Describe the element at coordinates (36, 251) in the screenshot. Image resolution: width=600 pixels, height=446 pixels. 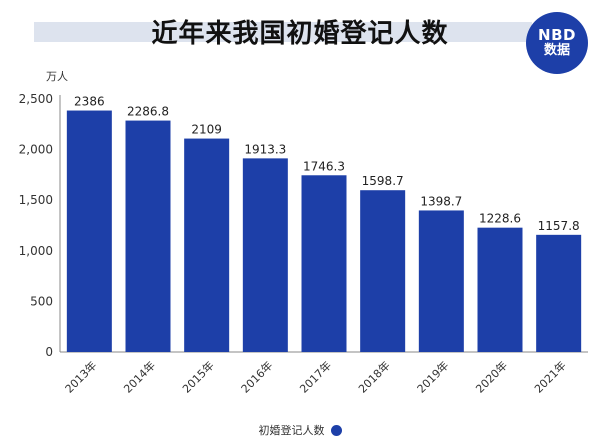
I see `y-tick-label: 1,000` at that location.